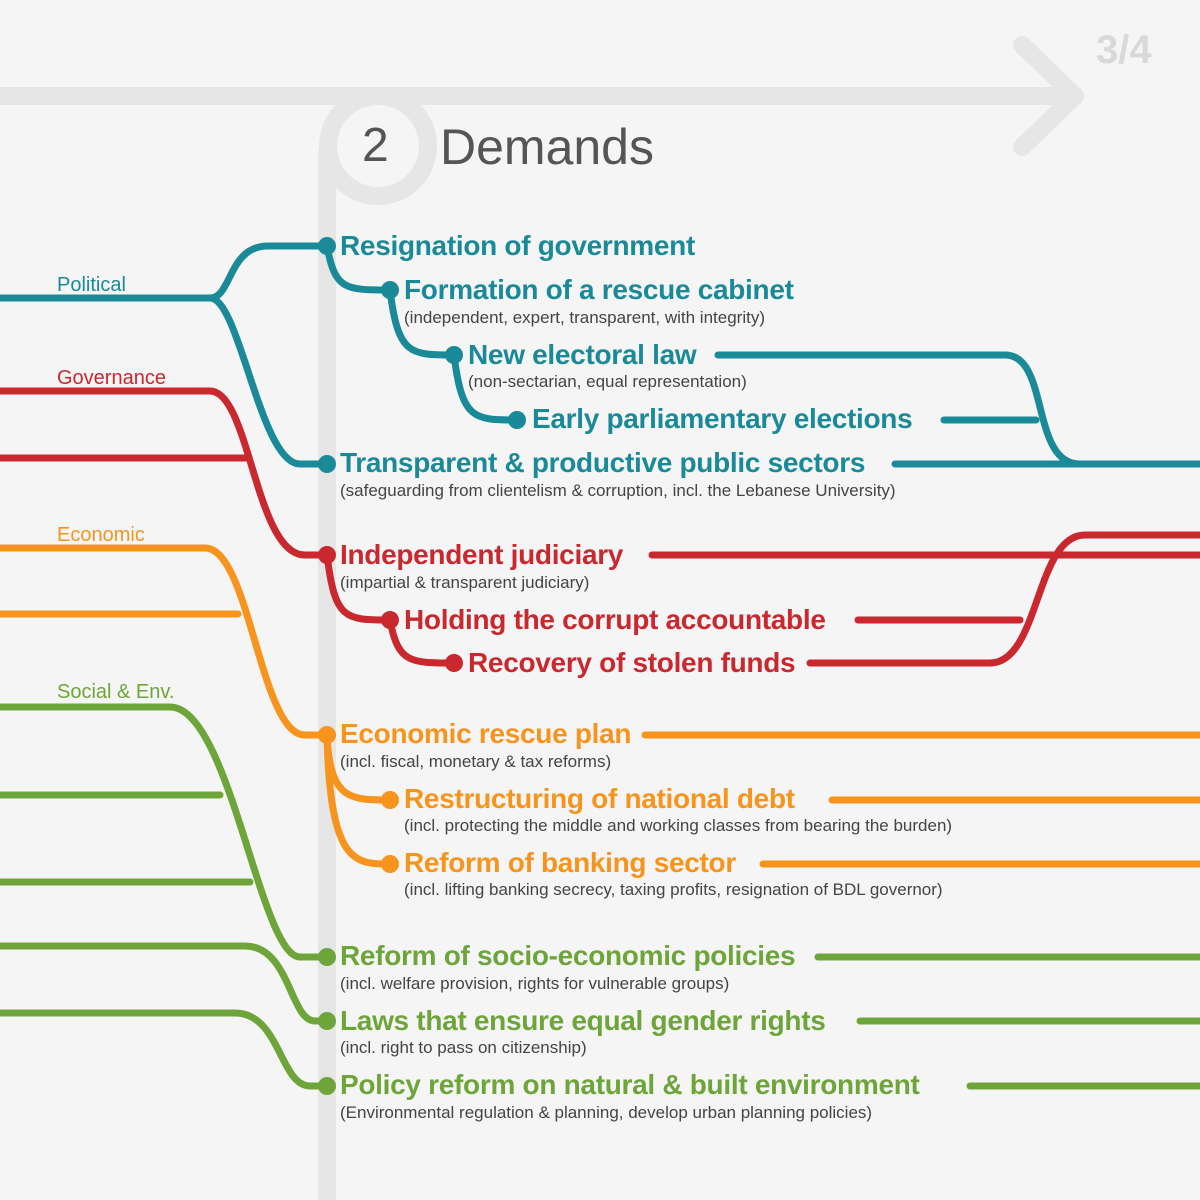 Image resolution: width=1200 pixels, height=1200 pixels. Describe the element at coordinates (463, 1047) in the screenshot. I see `demand-subtitle: (incl. right to pass on citizenship)` at that location.